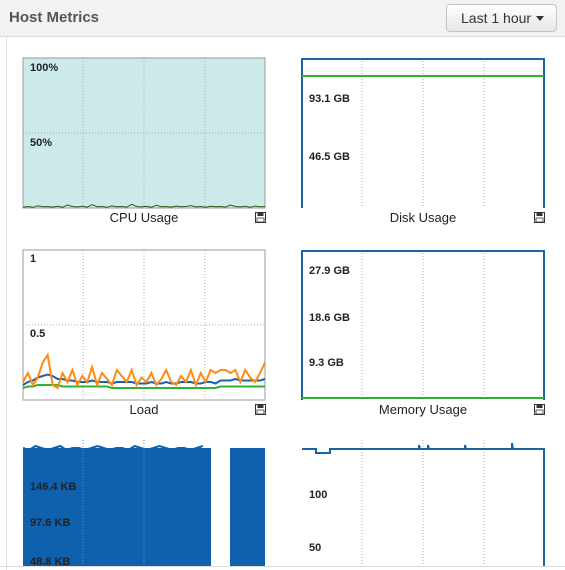 This screenshot has height=570, width=565. I want to click on network-plot: 146.4 KB 97.6 KB 48.8 KB, so click(143, 504).